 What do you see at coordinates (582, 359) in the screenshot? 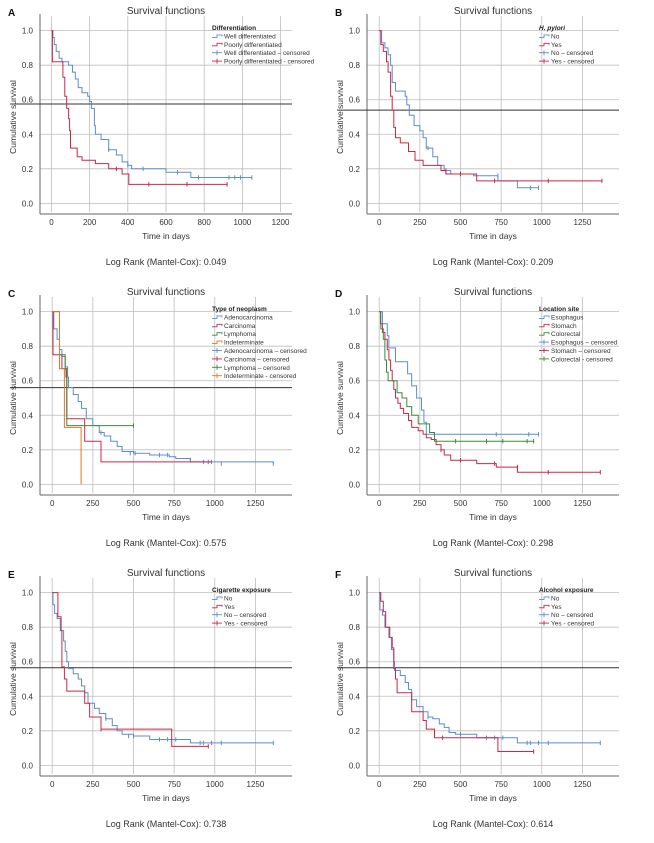
I see `legend-item-label: Colorectal - censored` at bounding box center [582, 359].